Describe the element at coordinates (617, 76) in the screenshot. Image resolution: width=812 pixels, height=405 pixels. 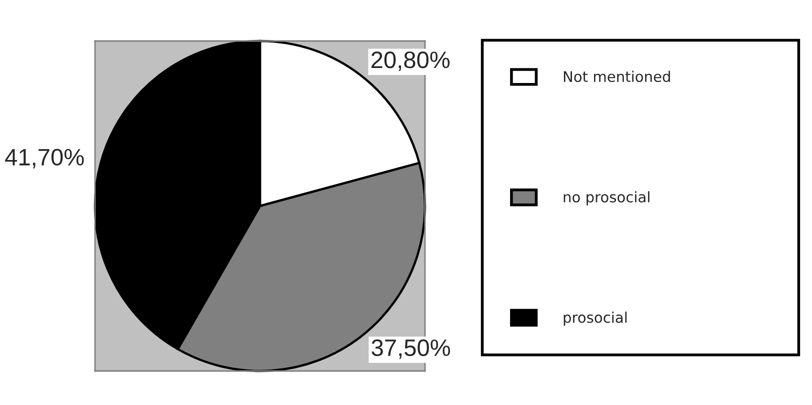
I see `legend-label: Not mentioned` at that location.